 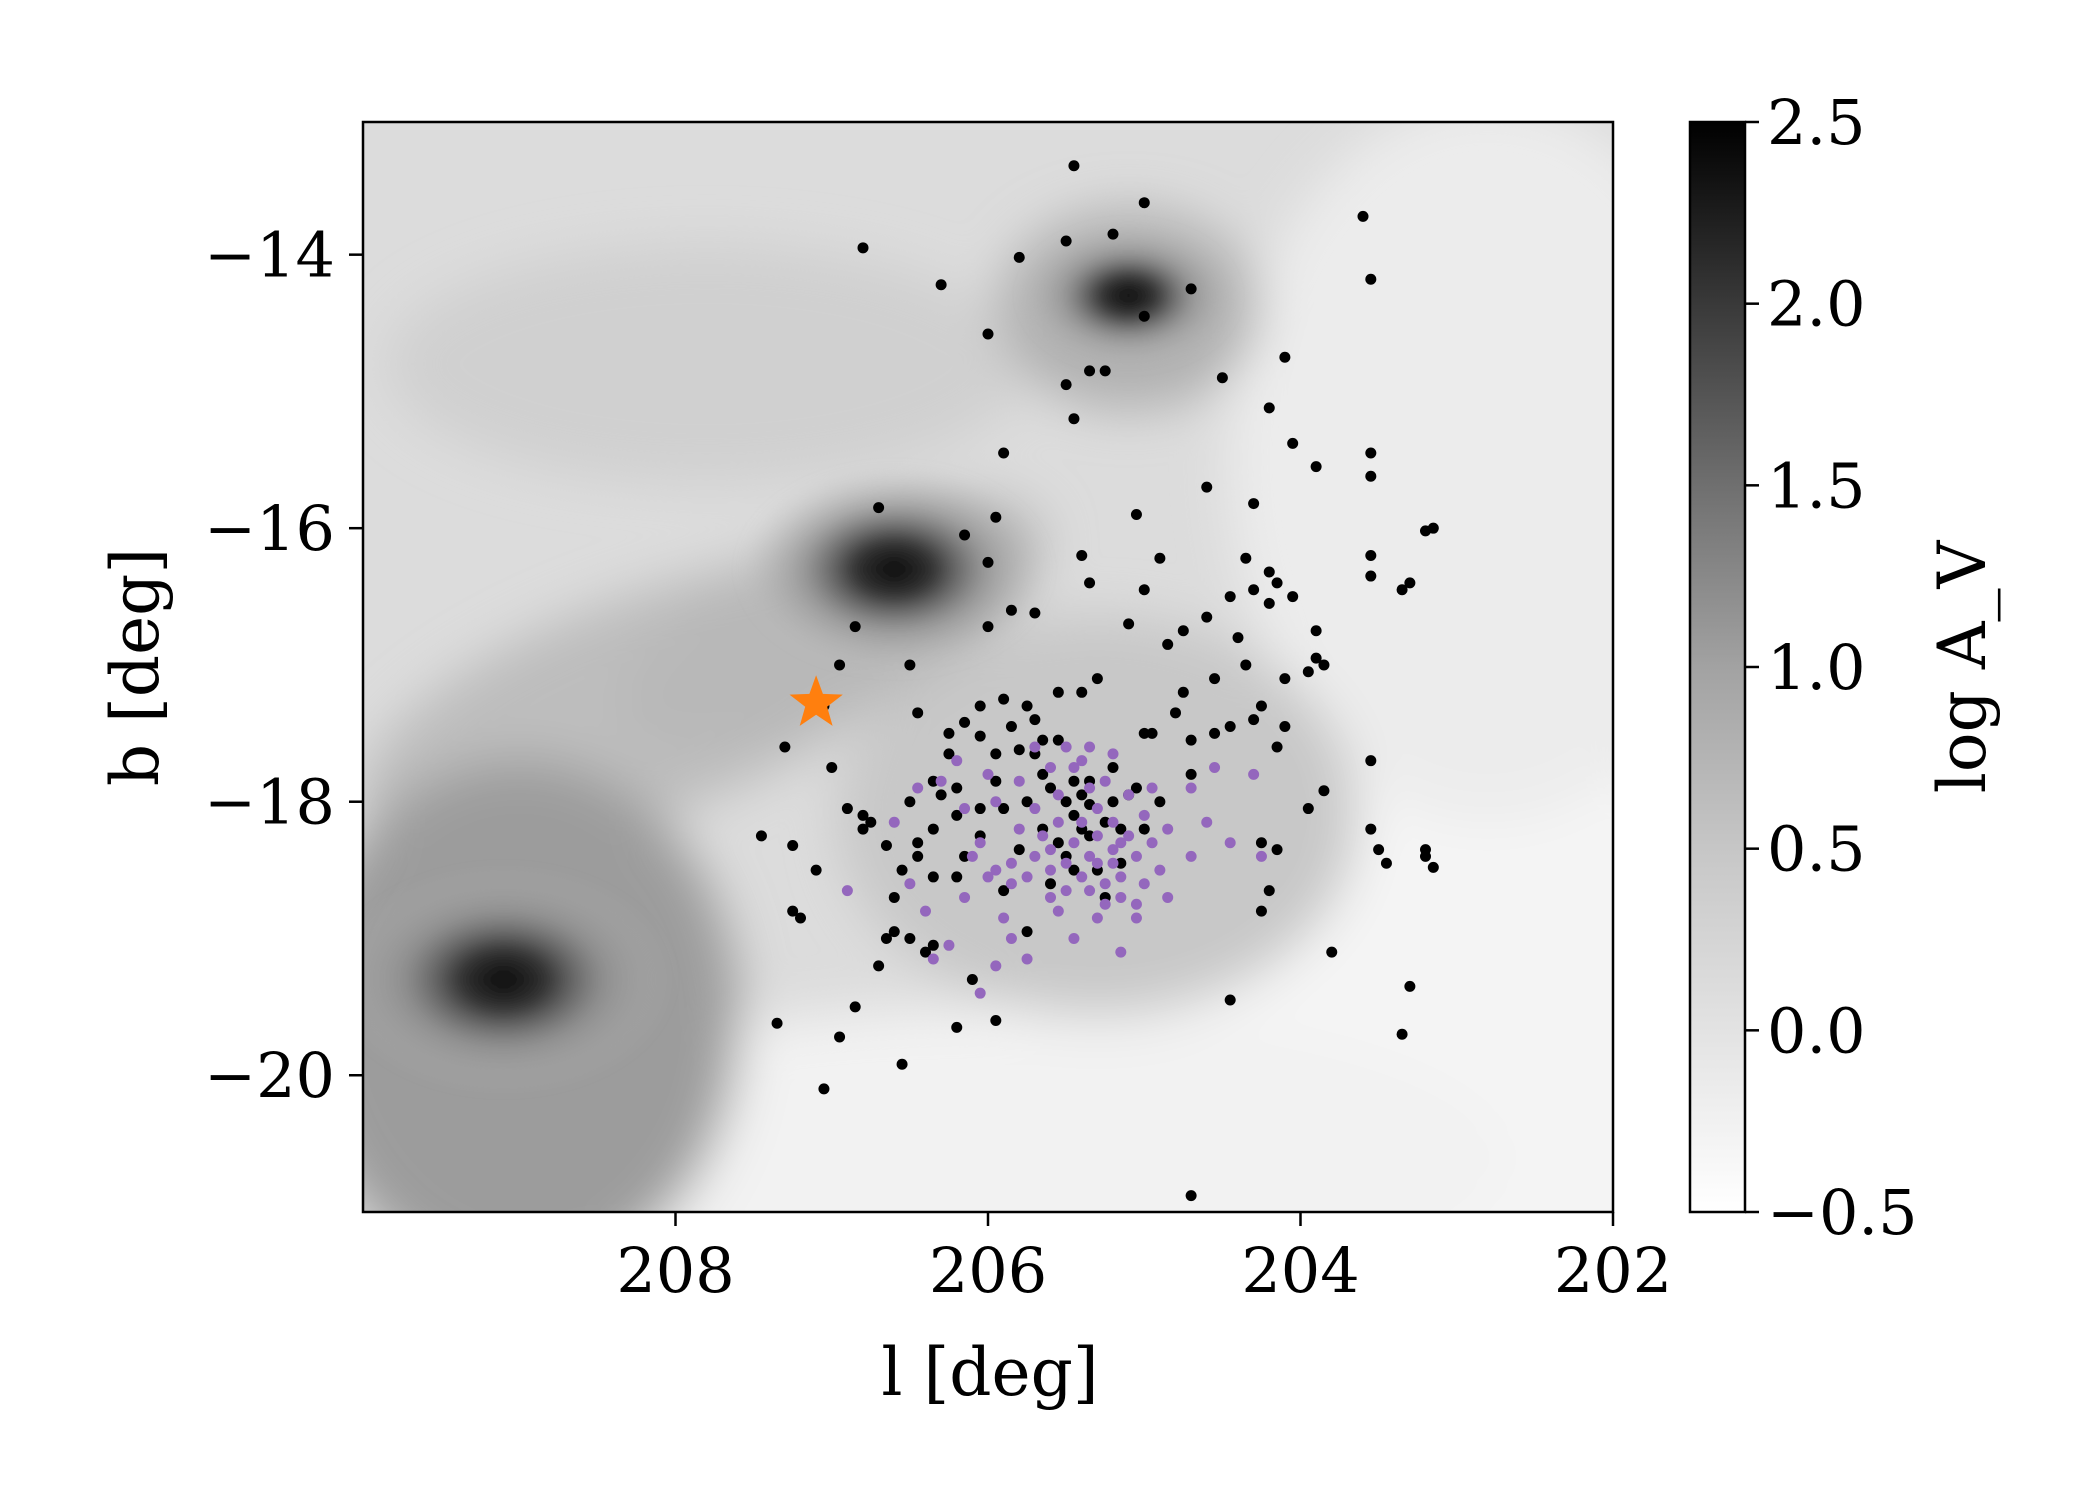 I want to click on x-axis-label-text: l [deg], so click(x=989, y=1372).